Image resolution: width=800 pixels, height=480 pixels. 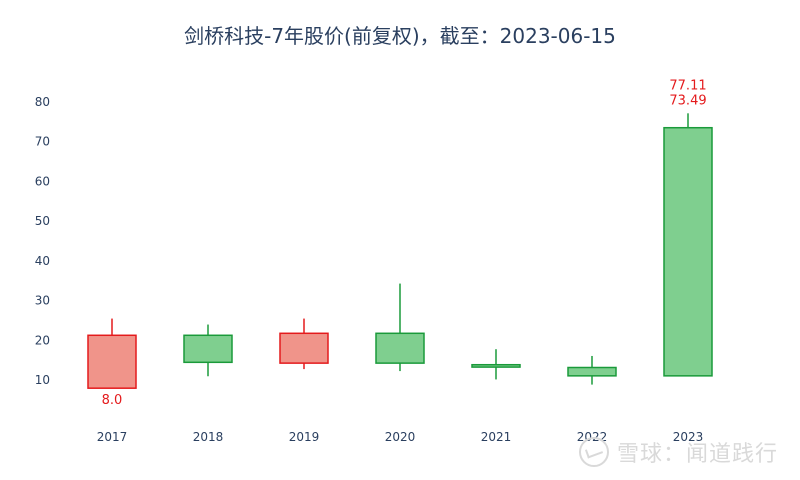 I want to click on y-tick-label: 10, so click(x=42, y=380).